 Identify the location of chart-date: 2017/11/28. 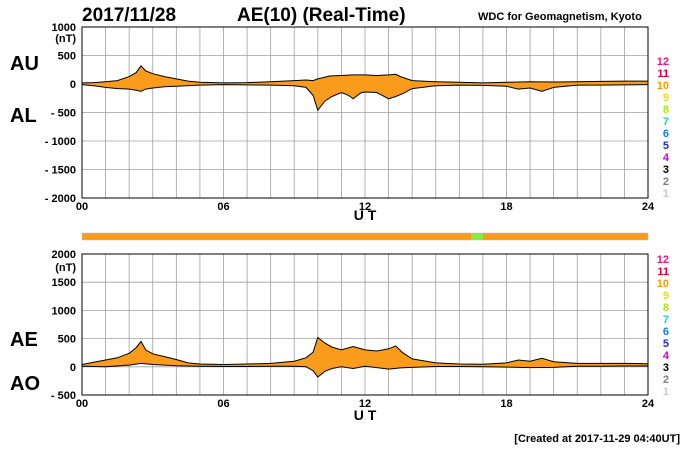
(129, 15).